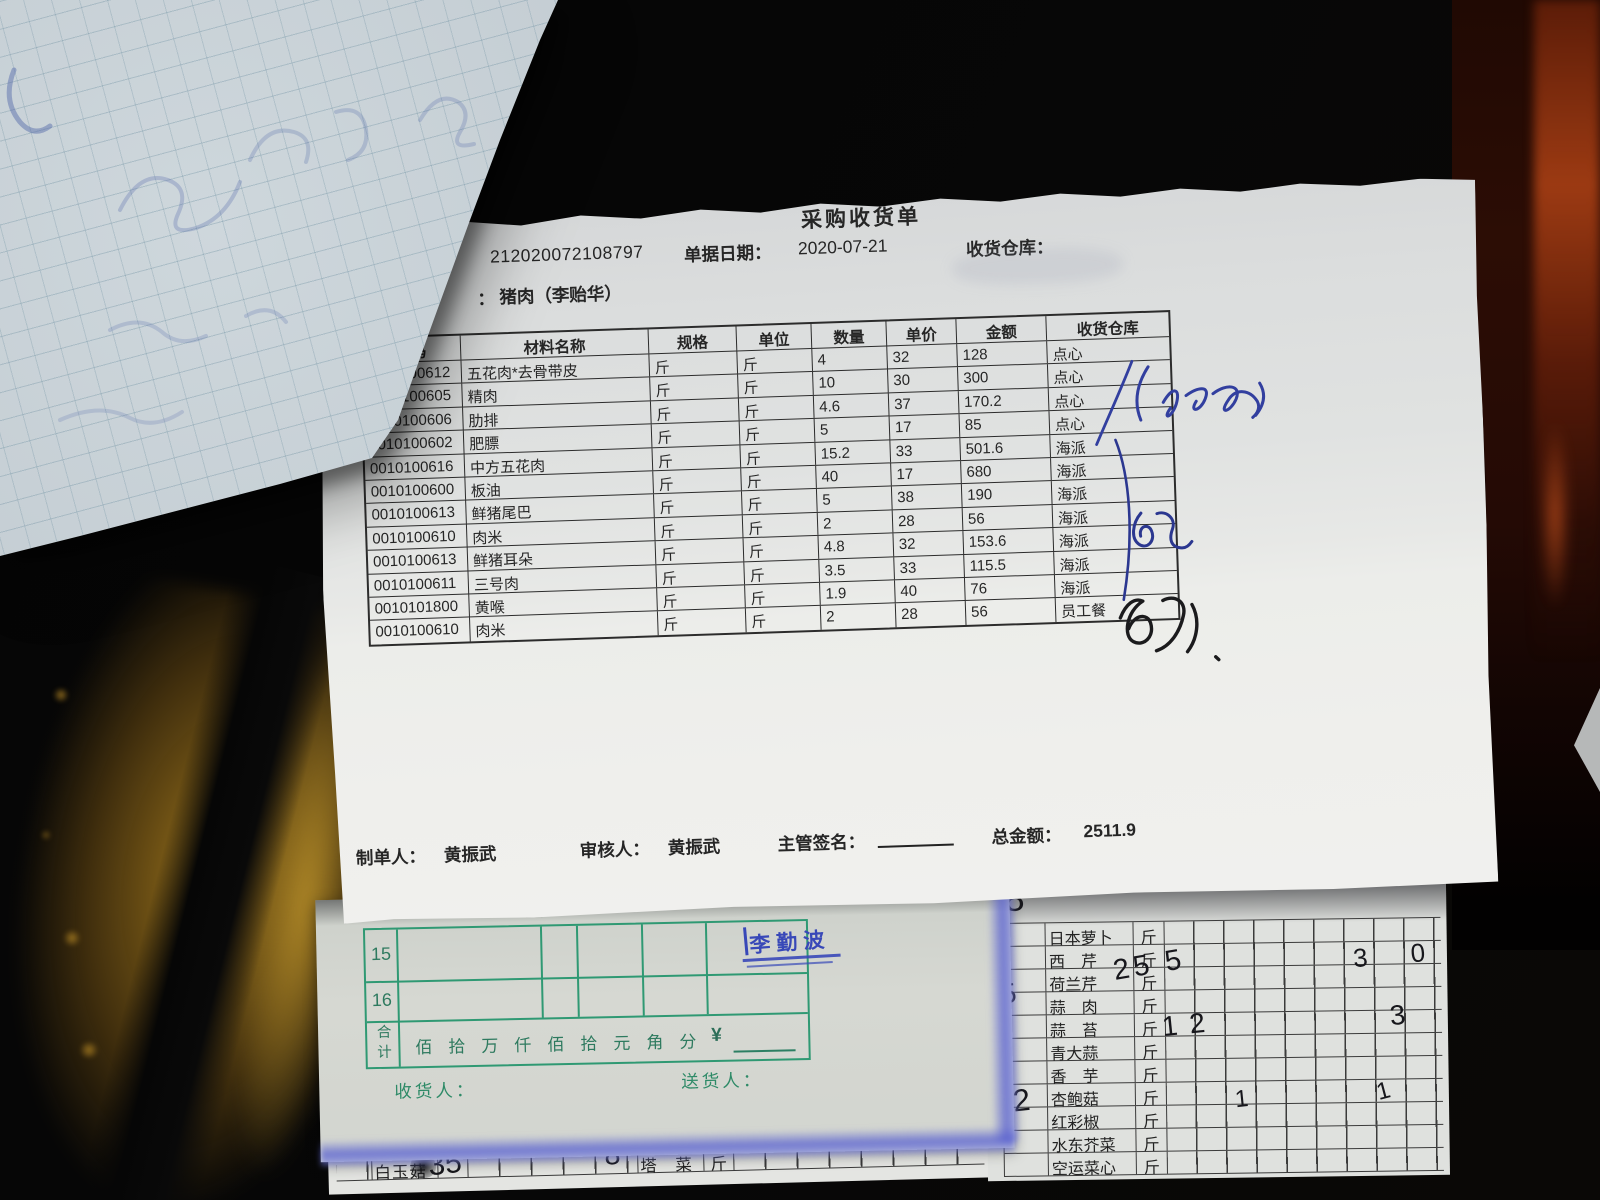  Describe the element at coordinates (1091, 1027) in the screenshot. I see `item-name: 蒜 苔` at that location.